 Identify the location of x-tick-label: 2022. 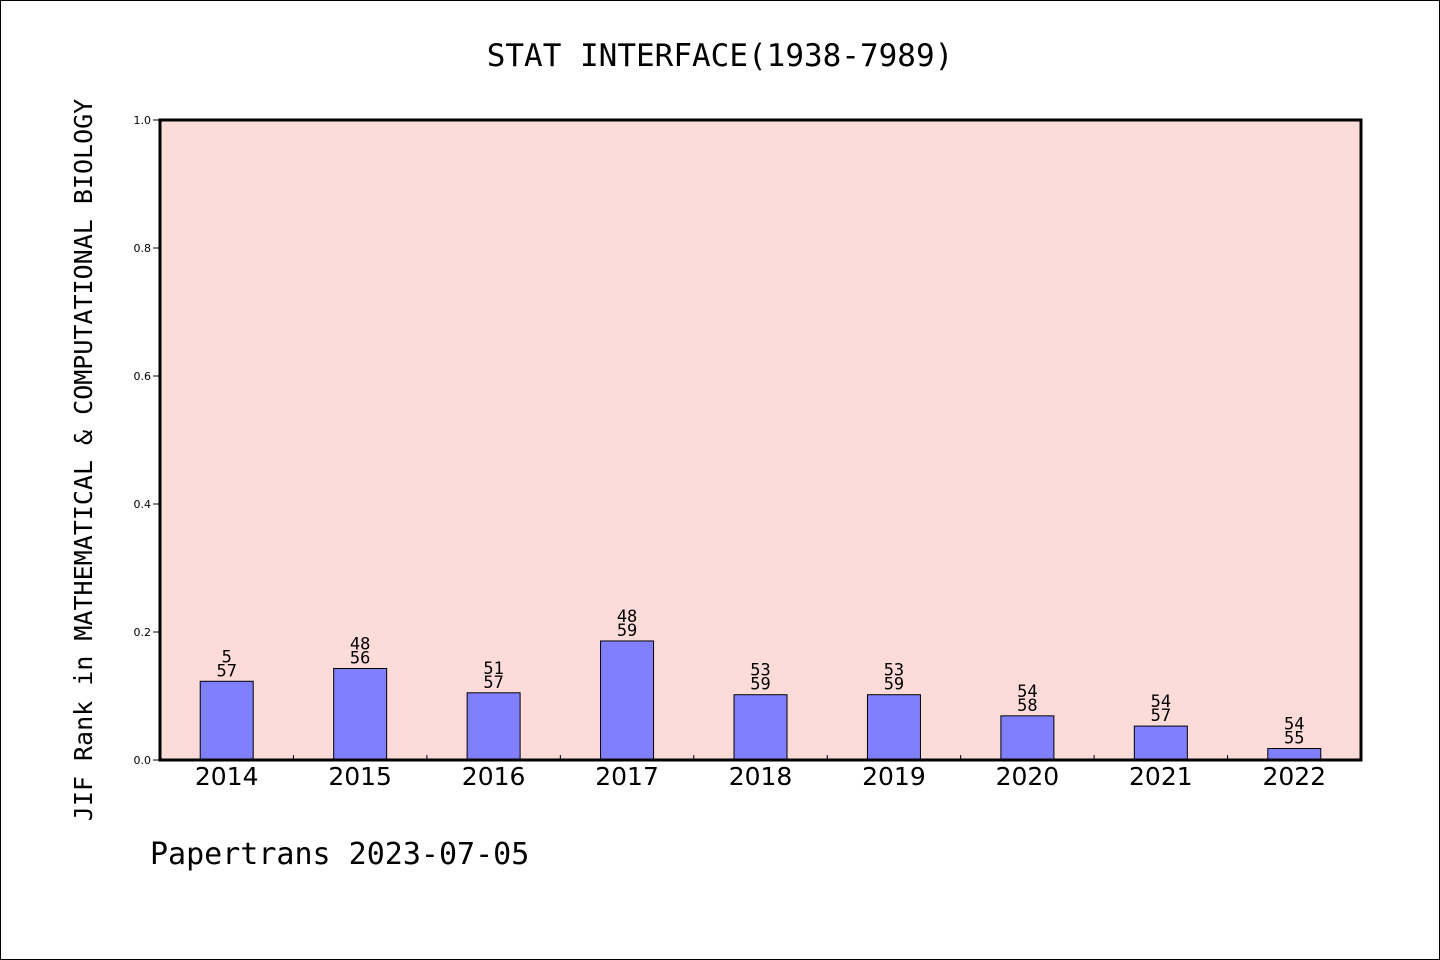
(1294, 776).